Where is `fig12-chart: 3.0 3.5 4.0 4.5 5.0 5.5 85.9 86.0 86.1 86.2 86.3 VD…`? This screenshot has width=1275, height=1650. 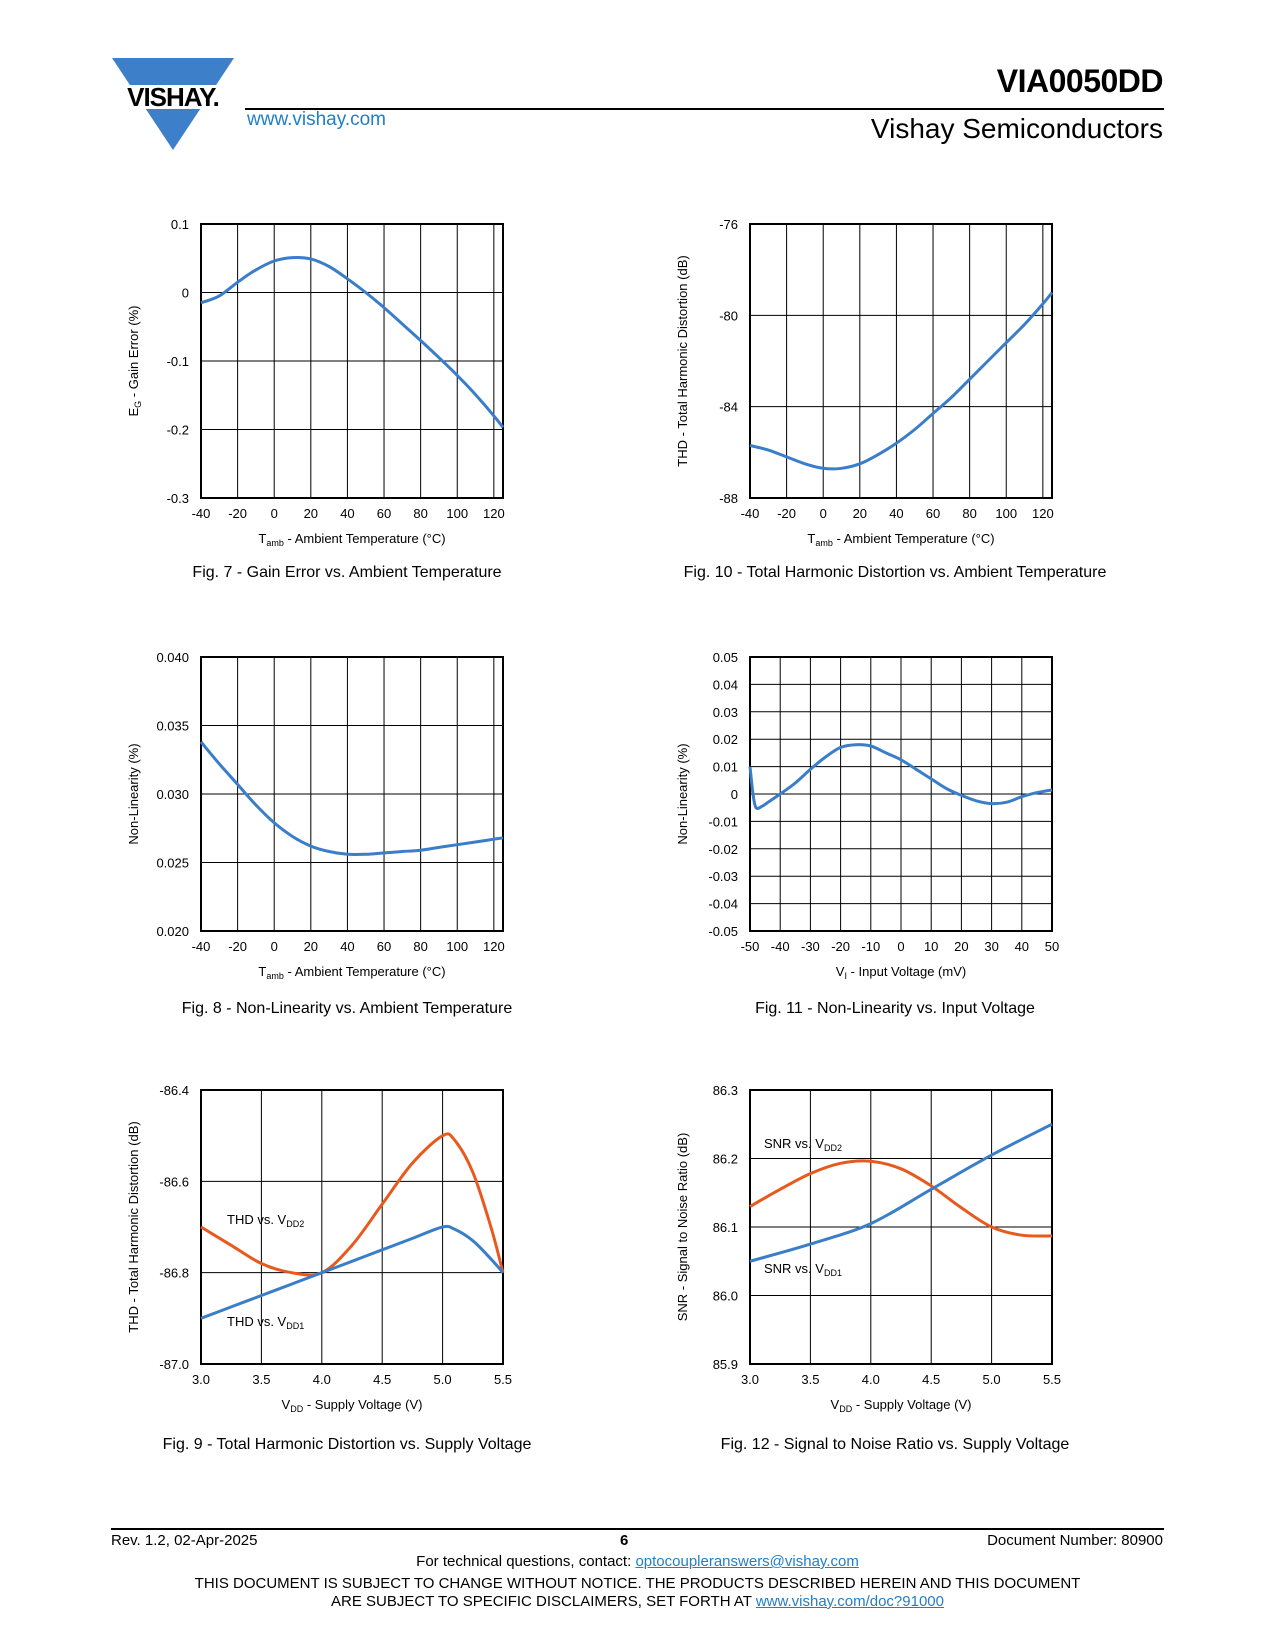 fig12-chart: 3.0 3.5 4.0 4.5 5.0 5.5 85.9 86.0 86.1 86.2 86.3 VD… is located at coordinates (868, 1248).